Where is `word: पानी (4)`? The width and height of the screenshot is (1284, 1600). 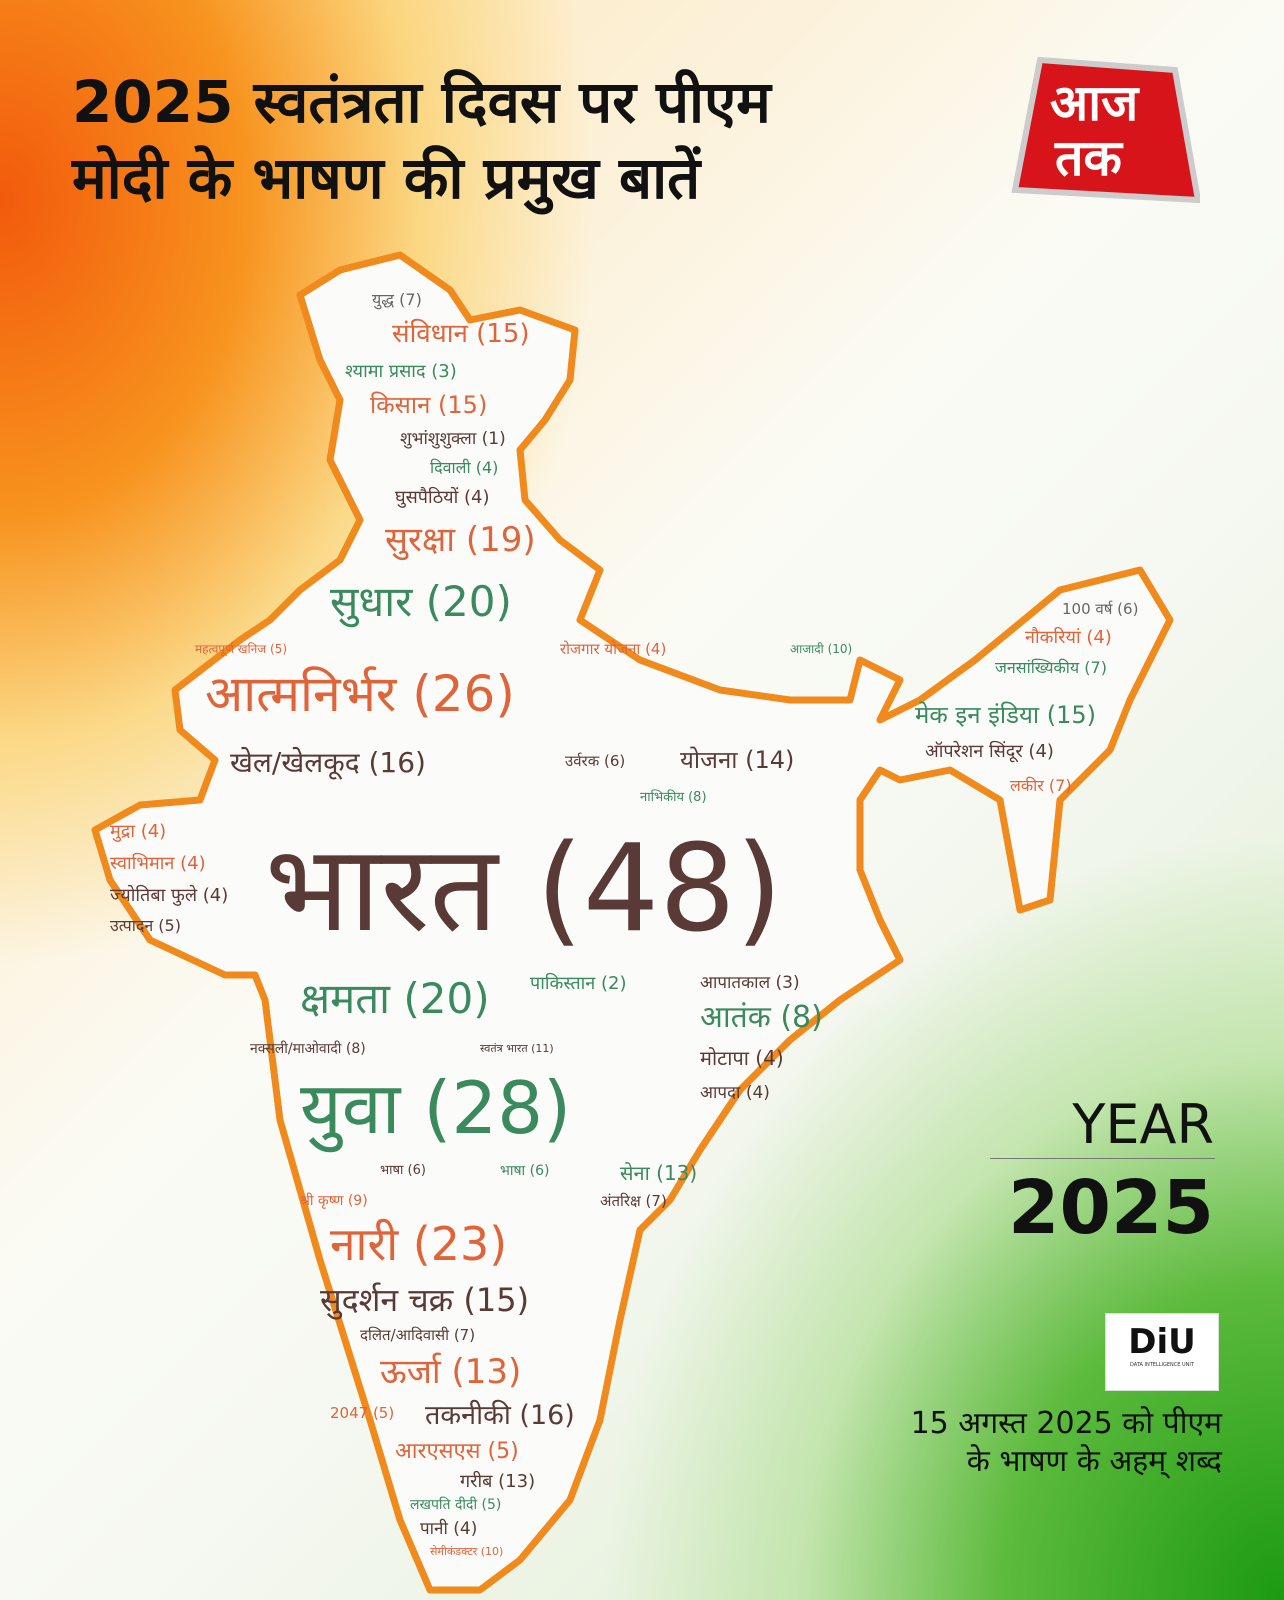 word: पानी (4) is located at coordinates (449, 1529).